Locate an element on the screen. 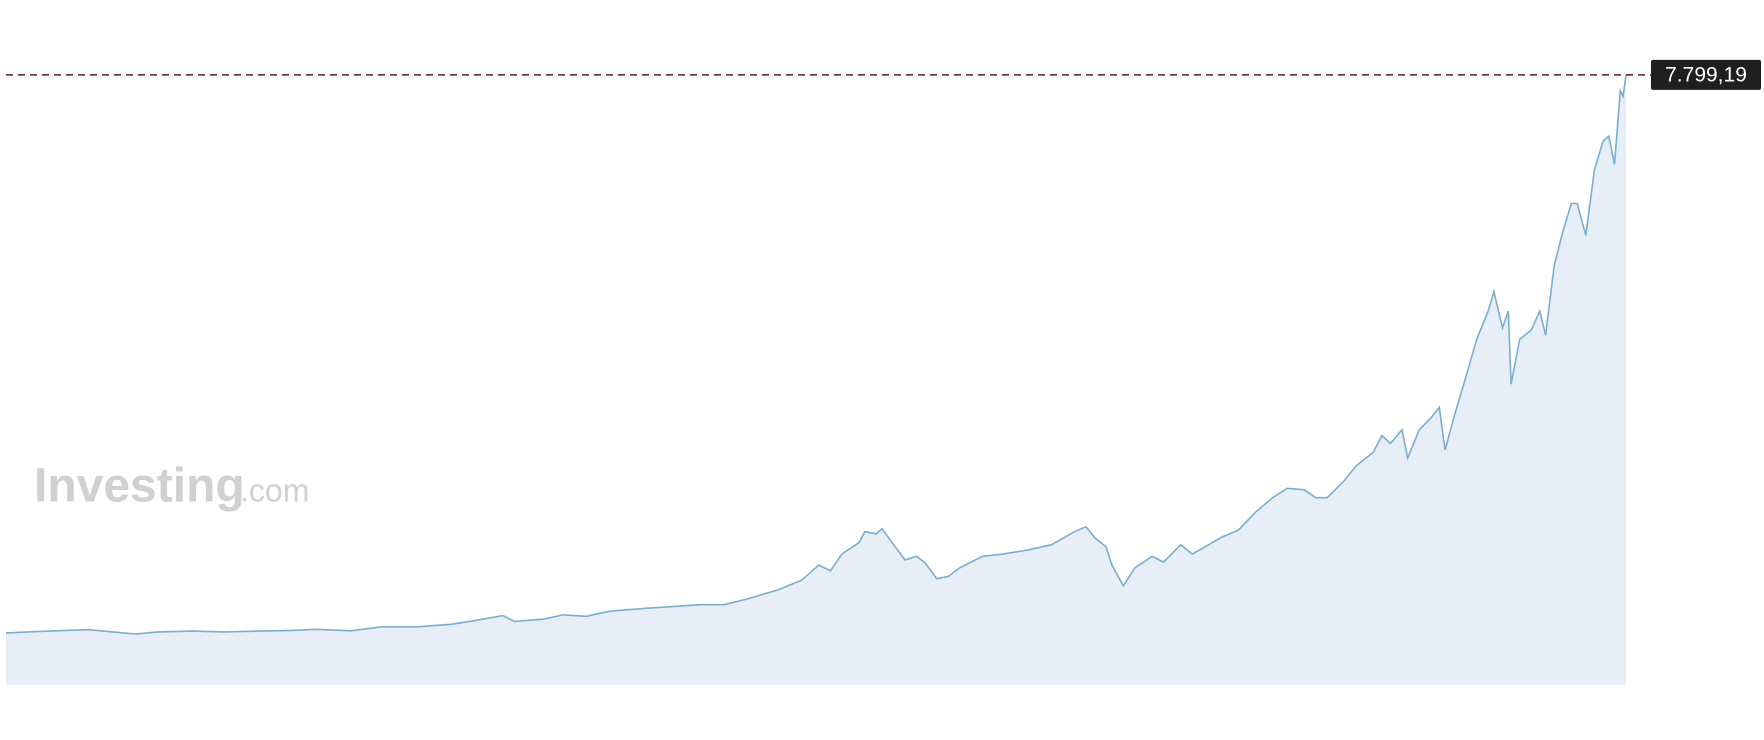 The image size is (1764, 740). last-price-label: 7.799,19 is located at coordinates (1706, 74).